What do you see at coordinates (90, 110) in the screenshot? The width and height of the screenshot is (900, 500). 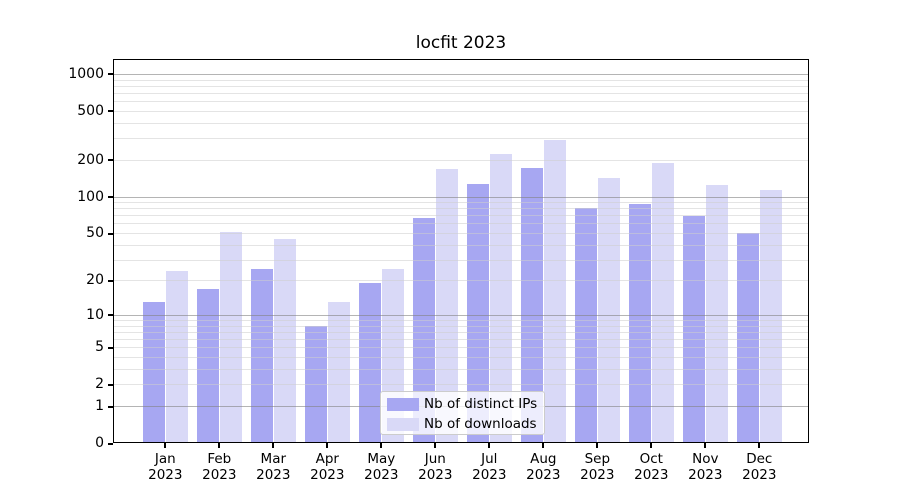 I see `y-tick-label: 500` at bounding box center [90, 110].